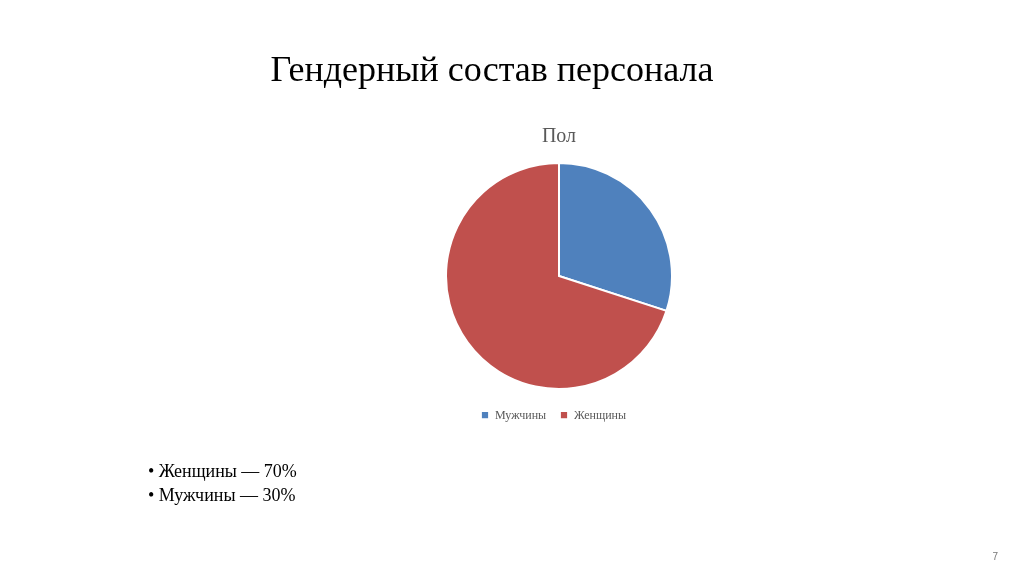  Describe the element at coordinates (995, 556) in the screenshot. I see `text: 7` at that location.